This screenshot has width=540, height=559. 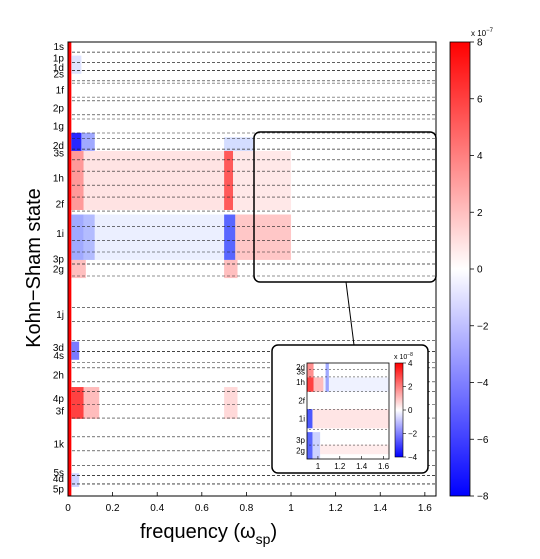 I want to click on state-label: 3d, so click(x=58, y=348).